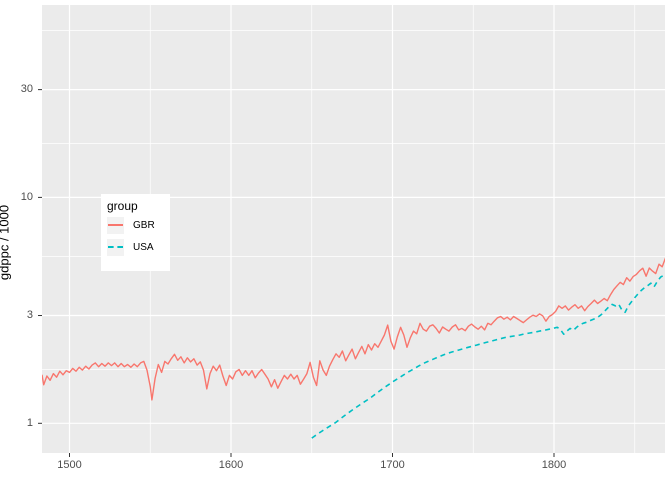 The height and width of the screenshot is (480, 672). What do you see at coordinates (122, 206) in the screenshot?
I see `legend-title: group` at bounding box center [122, 206].